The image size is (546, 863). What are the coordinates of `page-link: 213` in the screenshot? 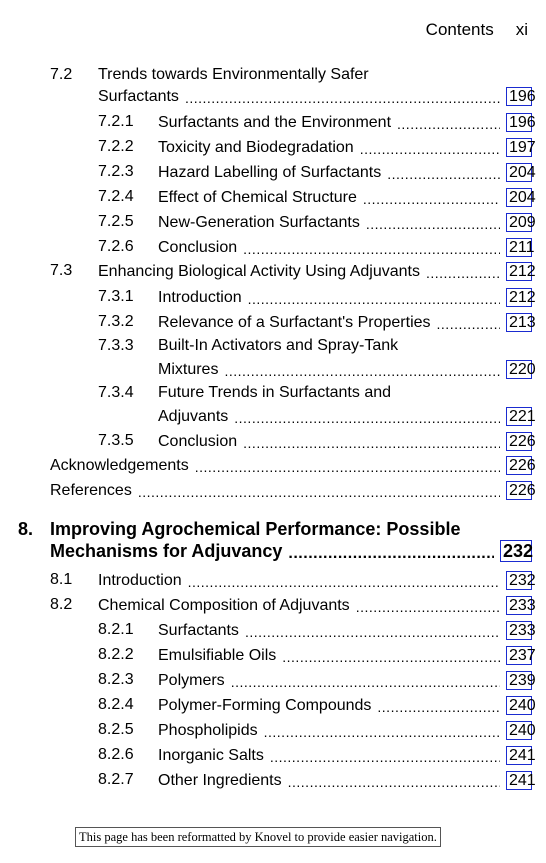 It's located at (521, 322).